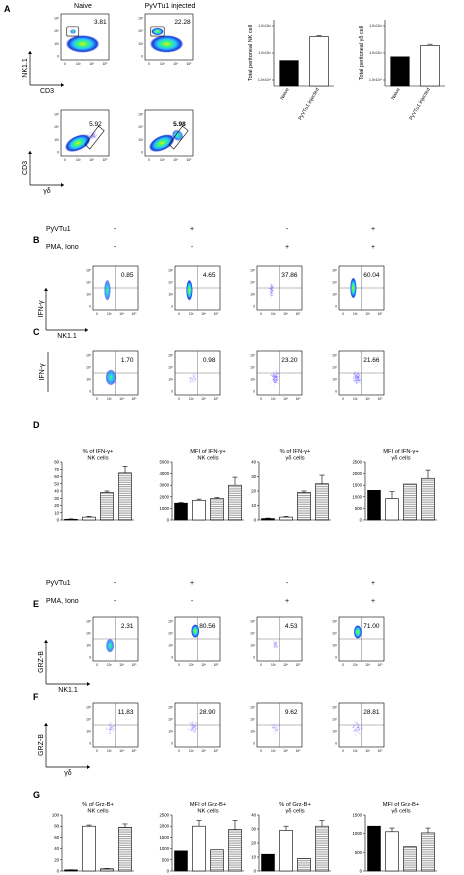 This screenshot has height=875, width=464. Describe the element at coordinates (164, 473) in the screenshot. I see `y-tick-label: 4000` at that location.